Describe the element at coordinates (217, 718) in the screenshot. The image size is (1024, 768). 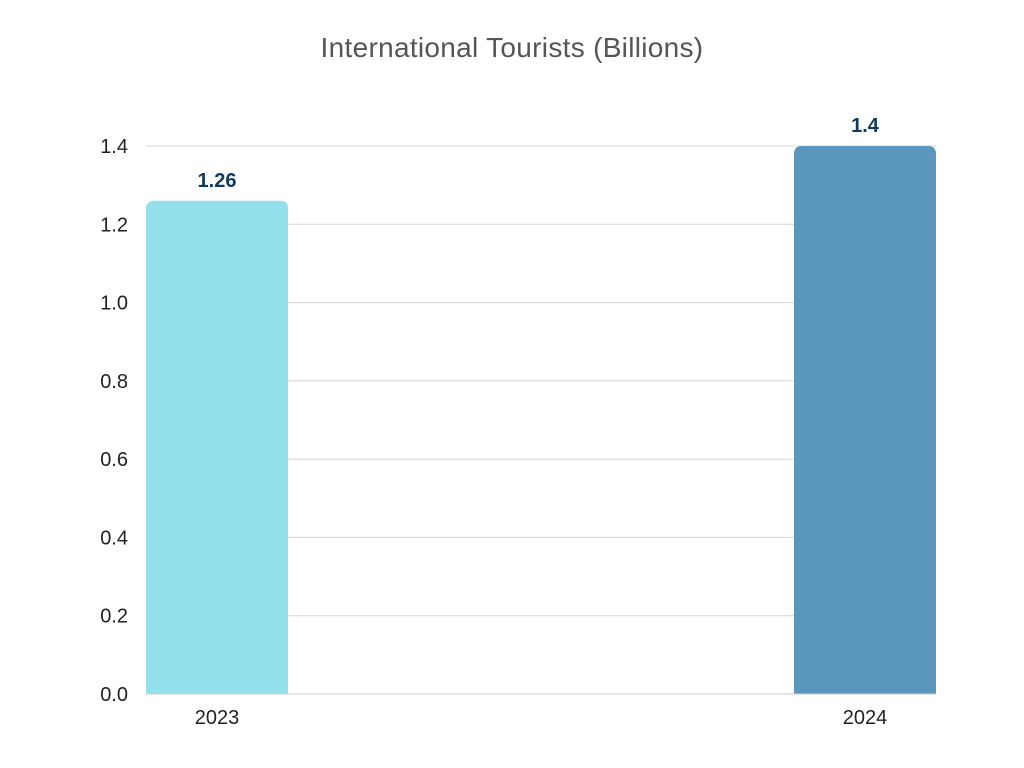
I see `x-tick-label: 2023` at that location.